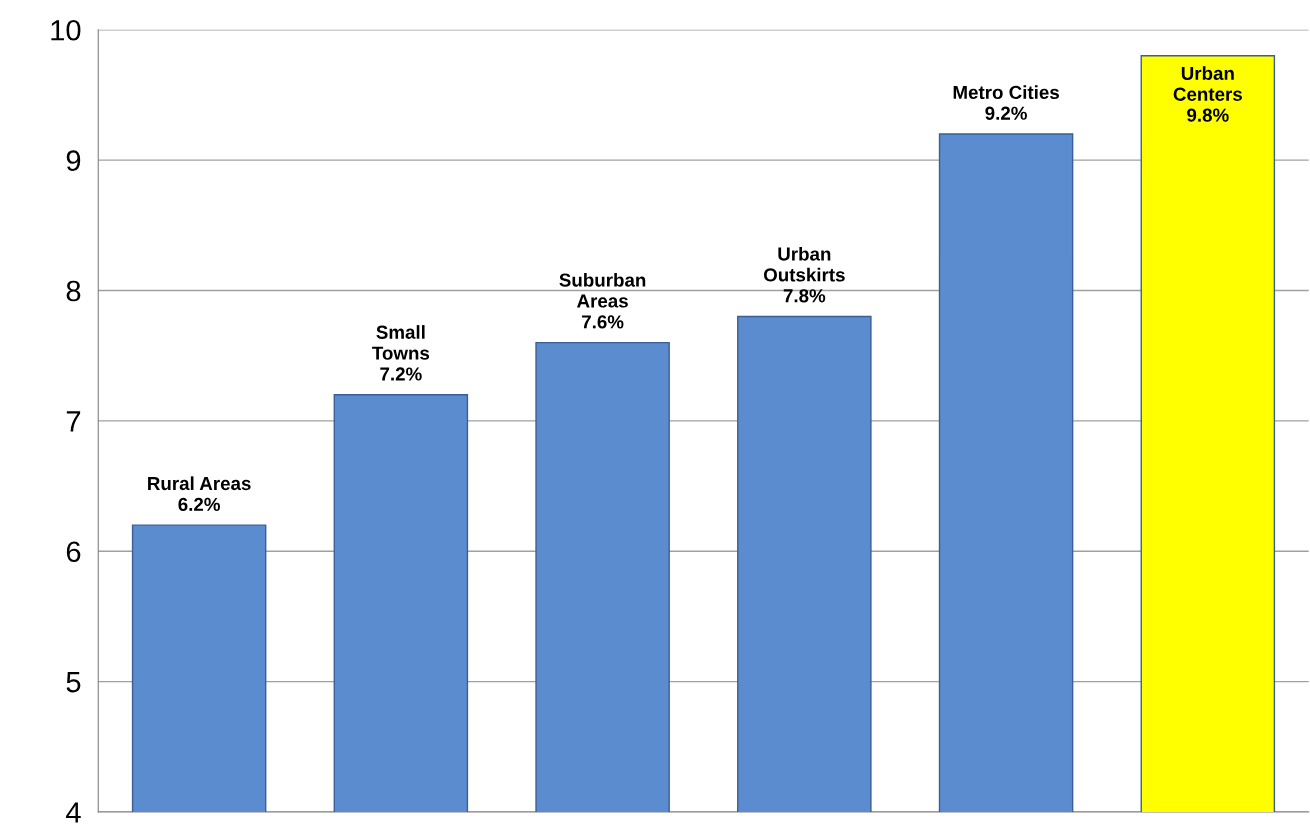 This screenshot has width=1310, height=826. I want to click on x-tick-label: Urban Outskirts, so click(804, 264).